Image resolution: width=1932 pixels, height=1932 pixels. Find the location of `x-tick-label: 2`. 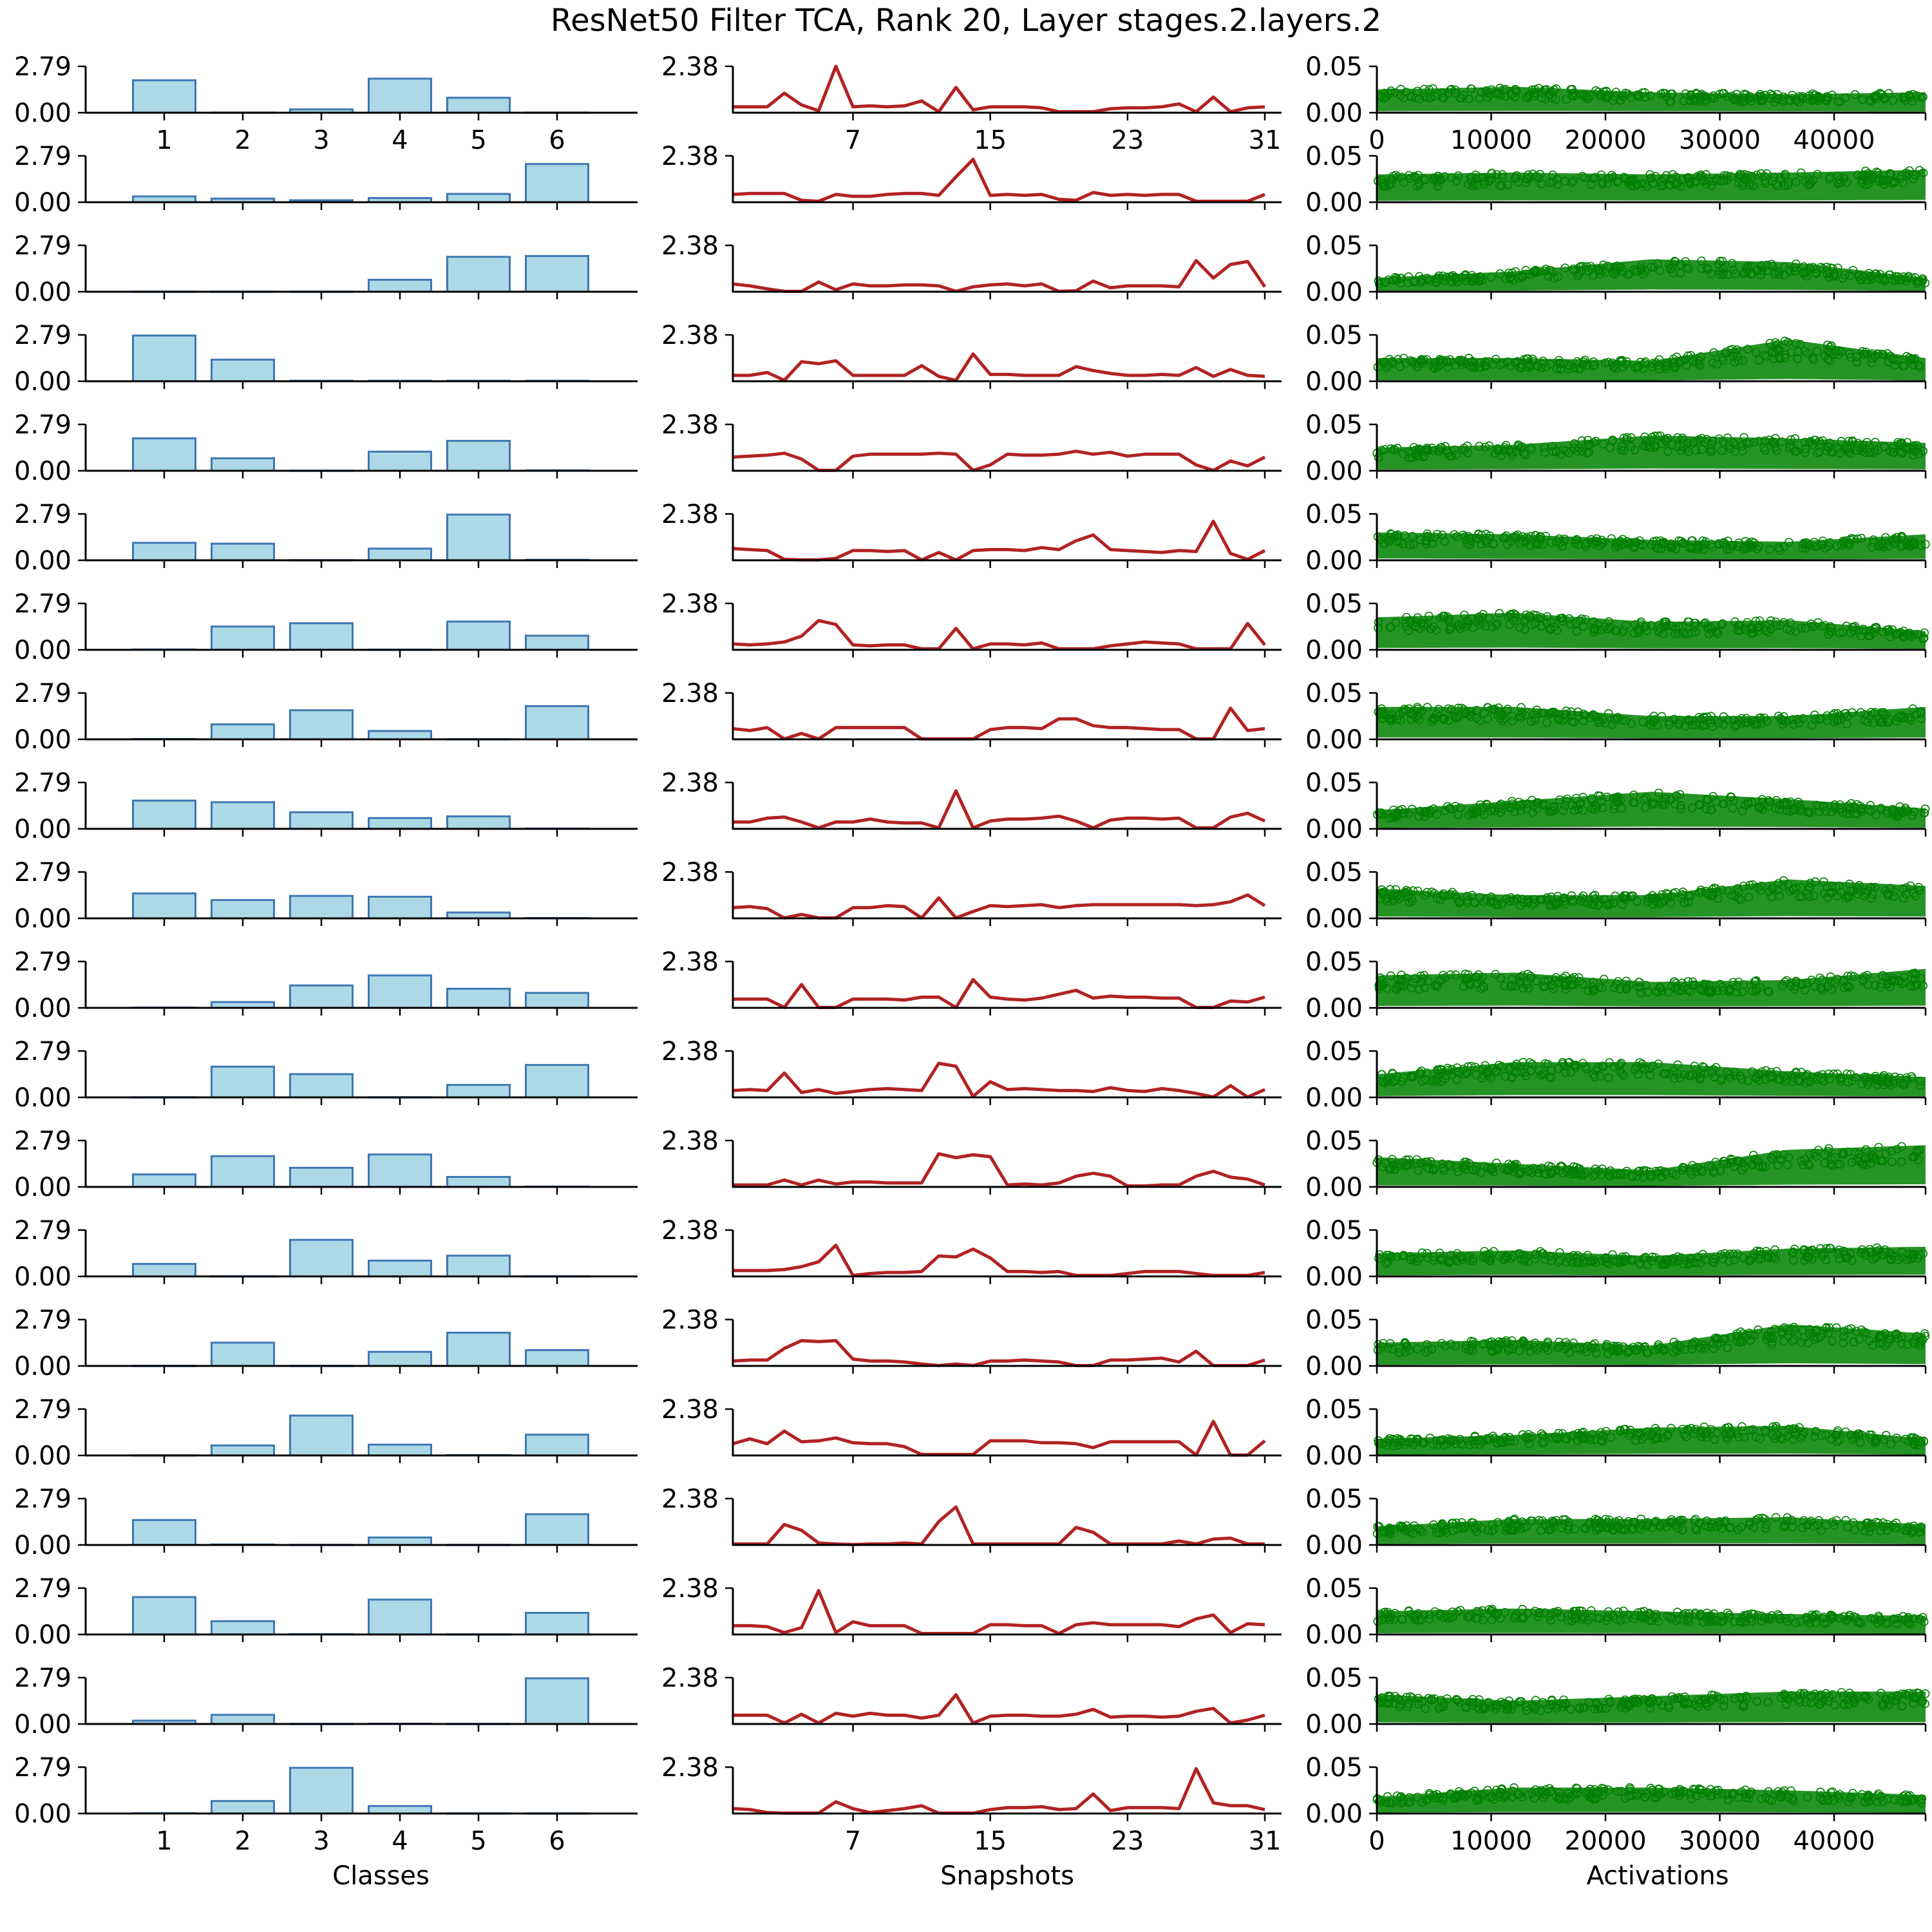

x-tick-label: 2 is located at coordinates (242, 140).